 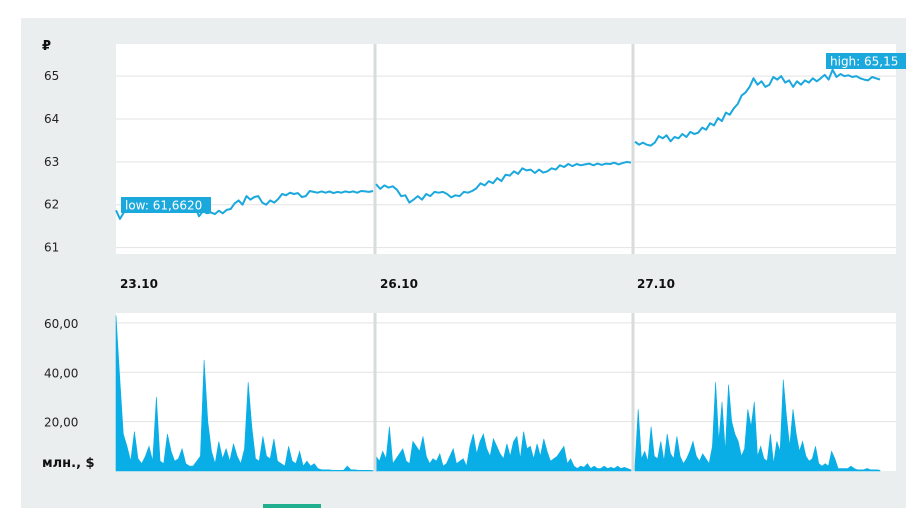 I want to click on high-callout: high: 65,15, so click(x=866, y=61).